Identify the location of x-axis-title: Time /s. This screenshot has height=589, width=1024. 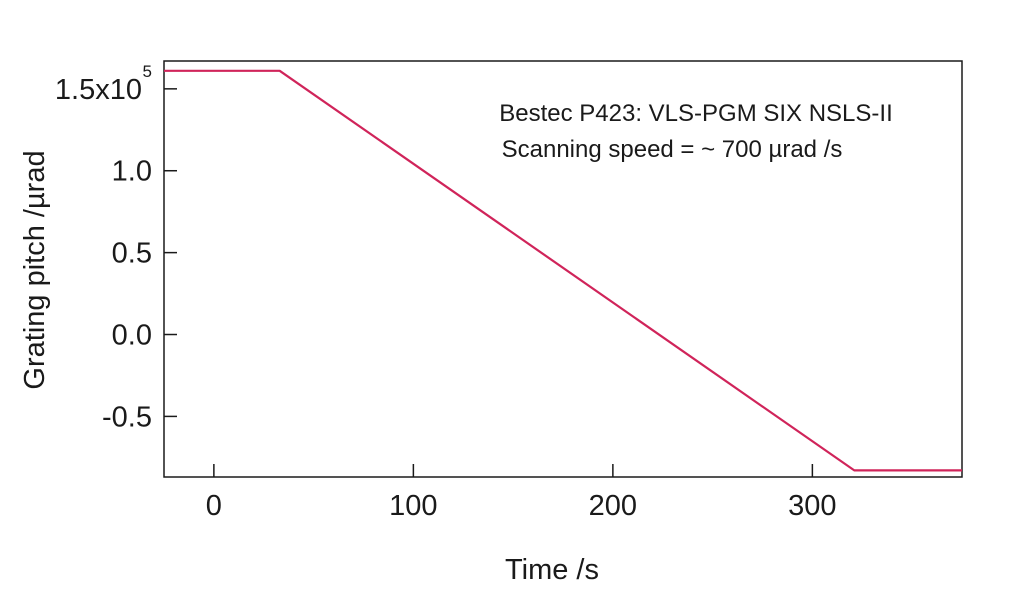
(552, 570).